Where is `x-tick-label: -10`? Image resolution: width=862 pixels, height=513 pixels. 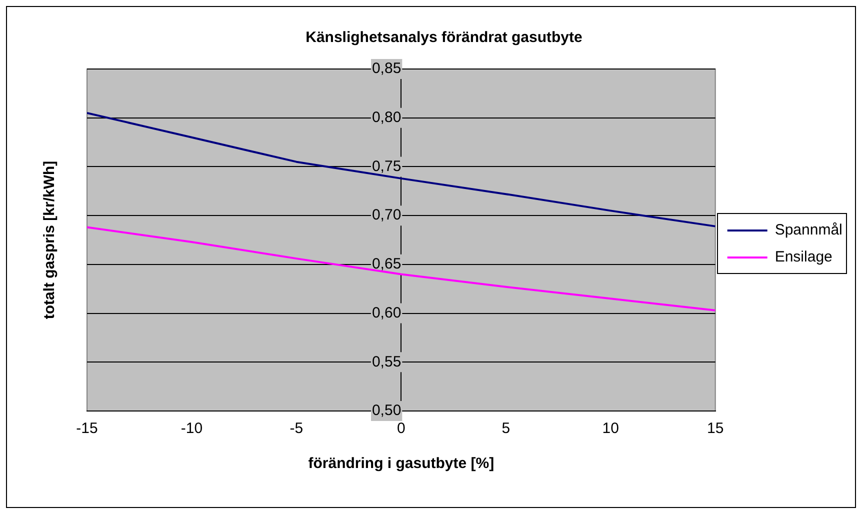
x-tick-label: -10 is located at coordinates (191, 429).